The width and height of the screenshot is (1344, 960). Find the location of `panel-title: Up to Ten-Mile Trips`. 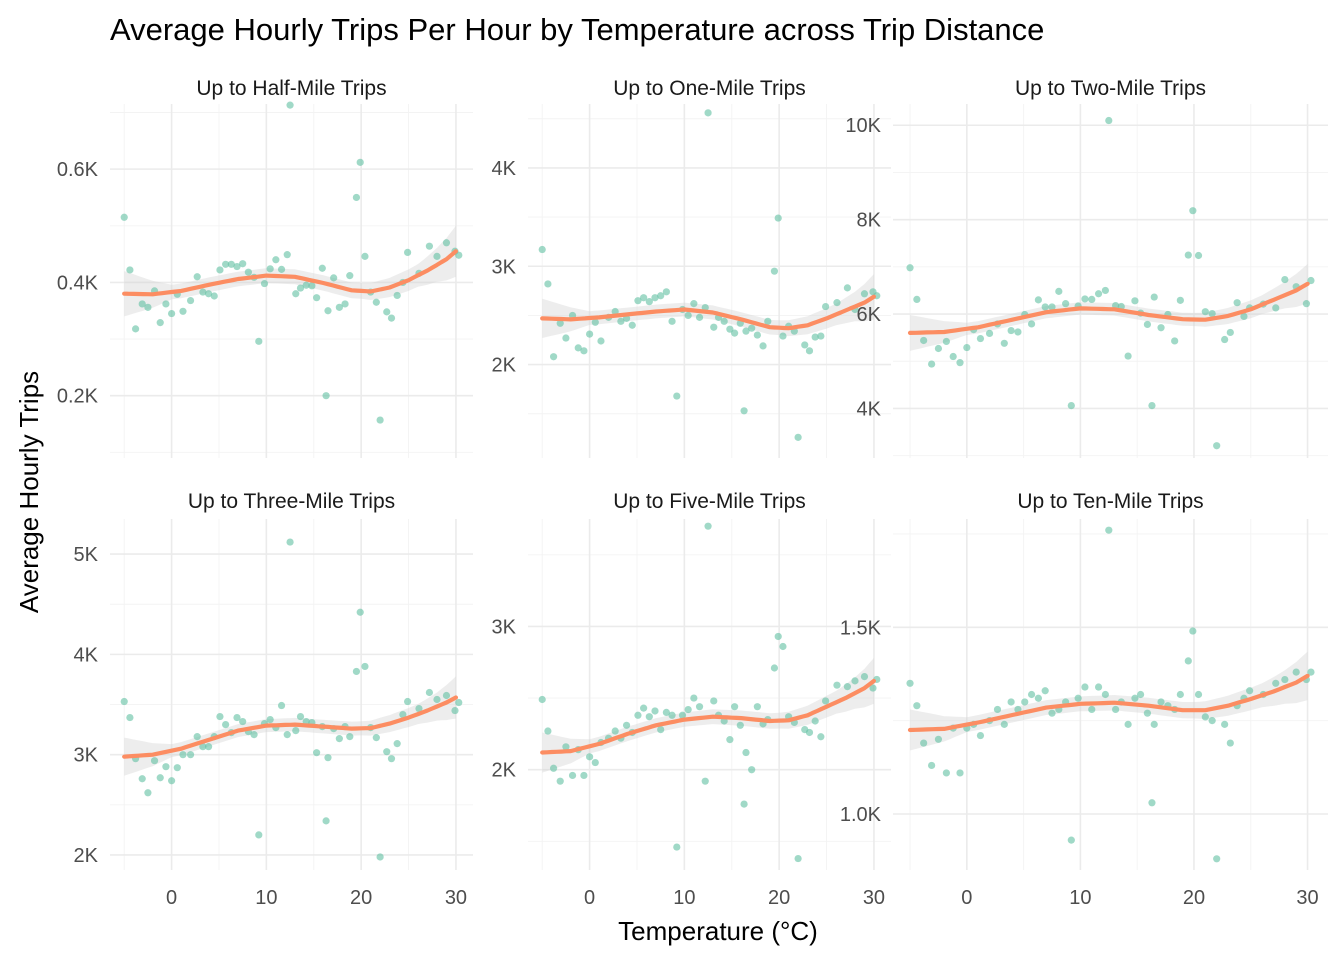

panel-title: Up to Ten-Mile Trips is located at coordinates (1110, 501).